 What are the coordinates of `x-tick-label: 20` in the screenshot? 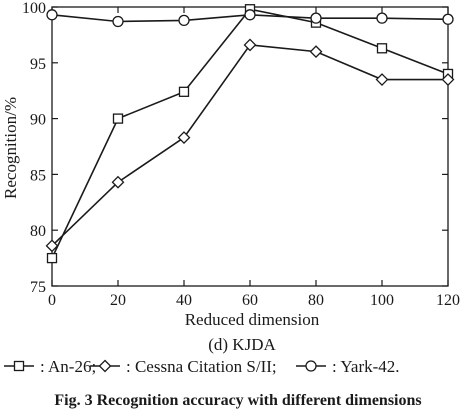 It's located at (118, 300).